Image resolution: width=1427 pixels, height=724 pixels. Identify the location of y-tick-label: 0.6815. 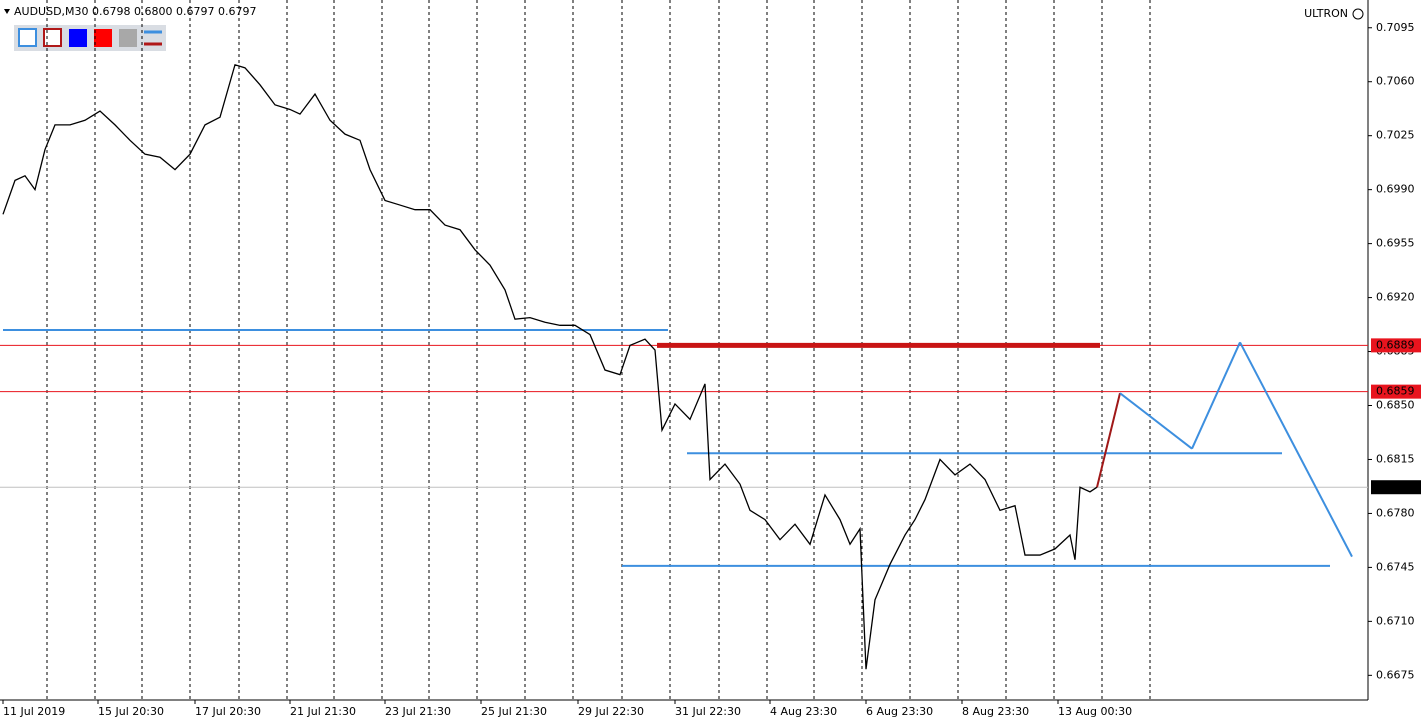
(1395, 458).